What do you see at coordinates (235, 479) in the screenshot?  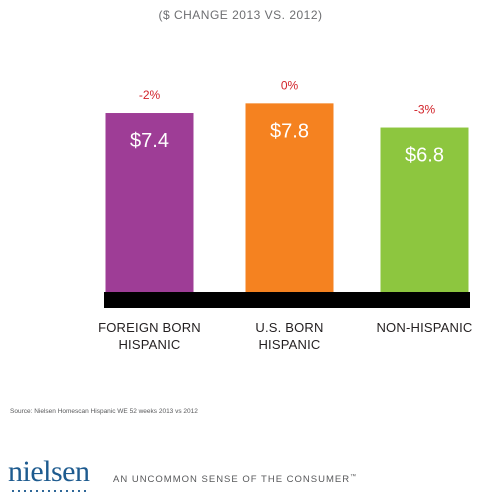 I see `tagline: AN UNCOMMON SENSE OF THE CONSUMER™` at bounding box center [235, 479].